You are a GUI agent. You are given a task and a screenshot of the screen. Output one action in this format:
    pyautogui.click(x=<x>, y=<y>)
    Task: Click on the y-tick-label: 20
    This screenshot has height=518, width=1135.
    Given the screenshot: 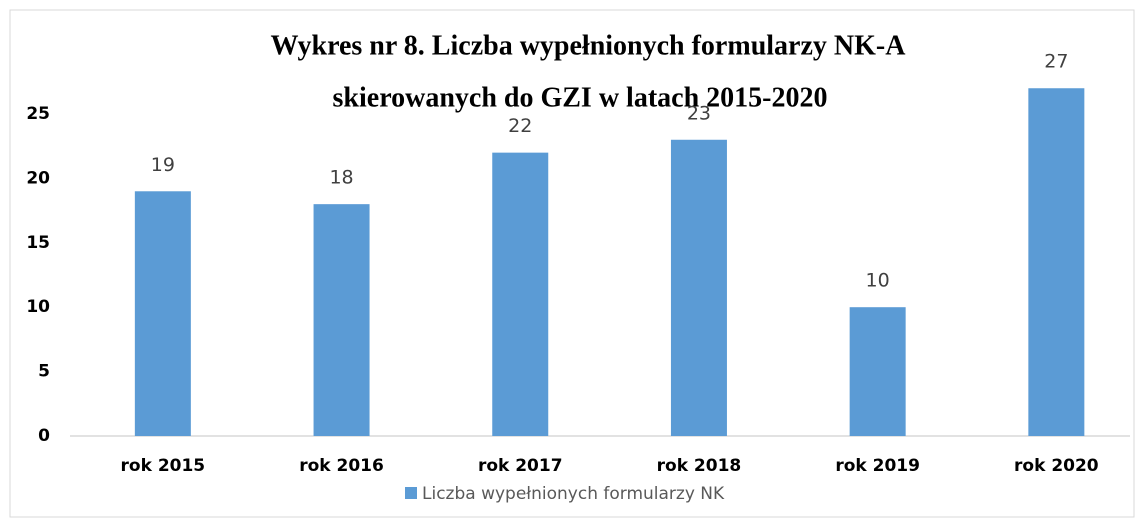 What is the action you would take?
    pyautogui.click(x=38, y=178)
    